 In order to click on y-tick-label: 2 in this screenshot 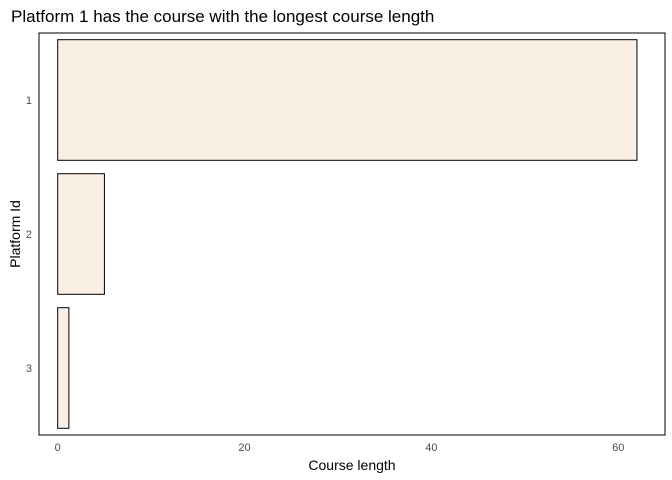, I will do `click(29, 235)`.